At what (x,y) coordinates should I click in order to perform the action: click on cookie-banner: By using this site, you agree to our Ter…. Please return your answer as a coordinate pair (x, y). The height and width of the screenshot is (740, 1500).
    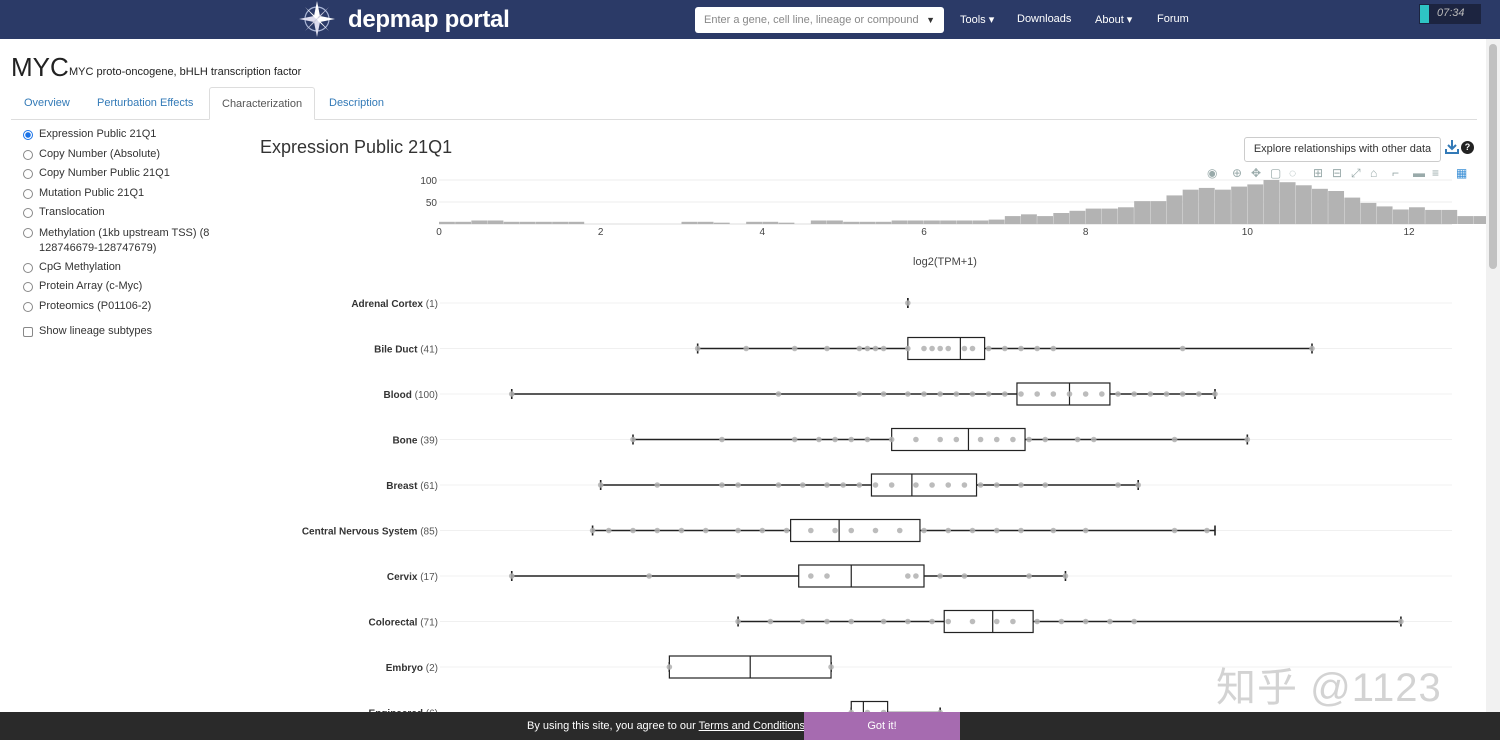
    Looking at the image, I should click on (750, 726).